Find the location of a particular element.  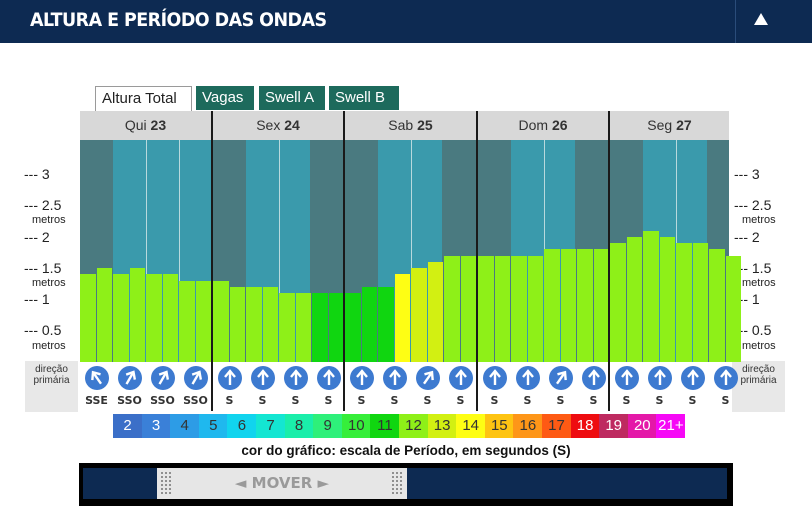

tab-swell-b: Swell B is located at coordinates (364, 98).